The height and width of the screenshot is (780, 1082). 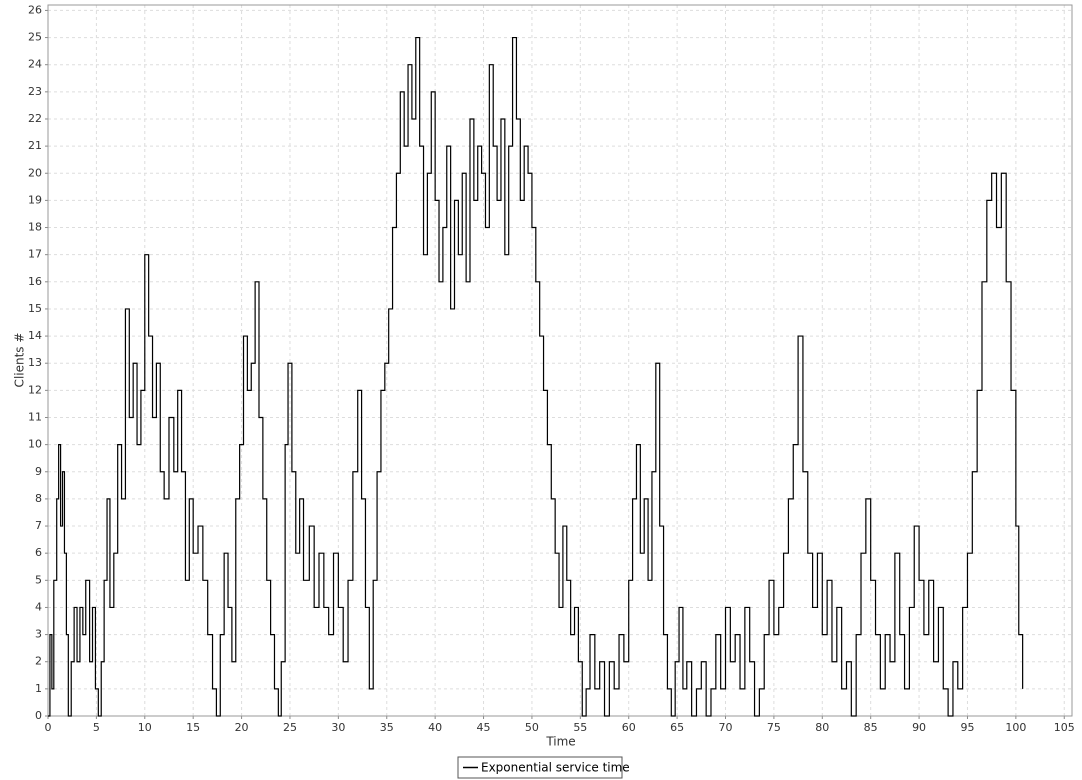 I want to click on y-tick-label: 10, so click(x=35, y=444).